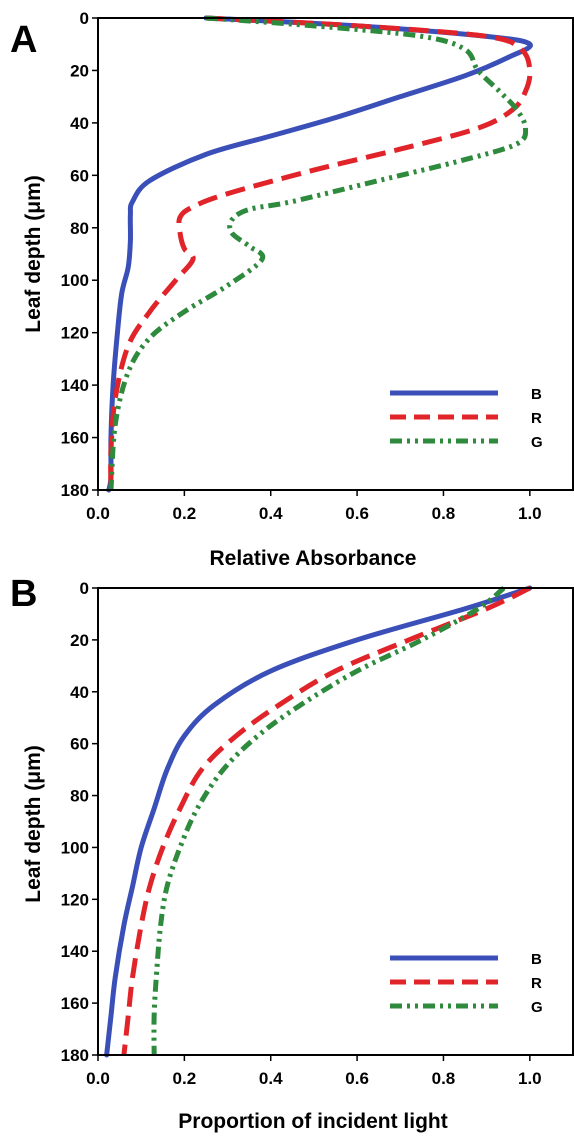  Describe the element at coordinates (23, 594) in the screenshot. I see `panel-b-label: B` at that location.